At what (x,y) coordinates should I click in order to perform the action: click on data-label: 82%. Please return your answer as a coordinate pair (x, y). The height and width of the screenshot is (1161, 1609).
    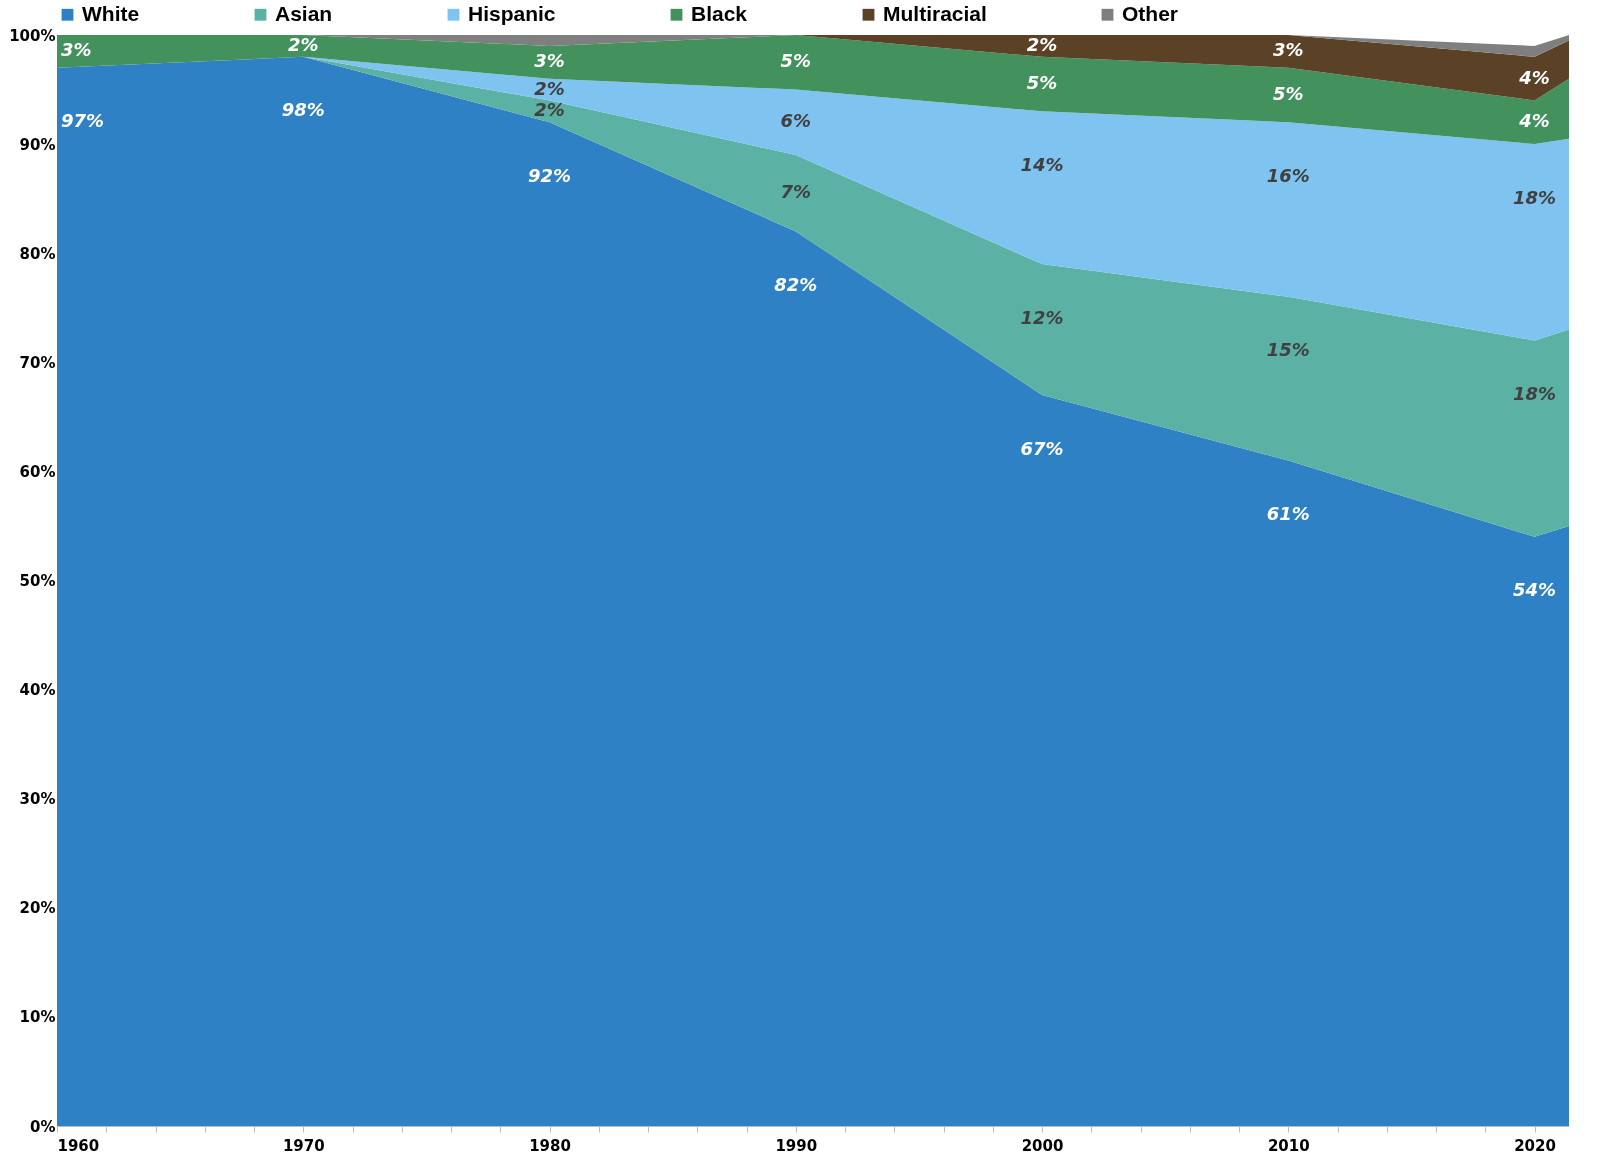
    Looking at the image, I should click on (796, 284).